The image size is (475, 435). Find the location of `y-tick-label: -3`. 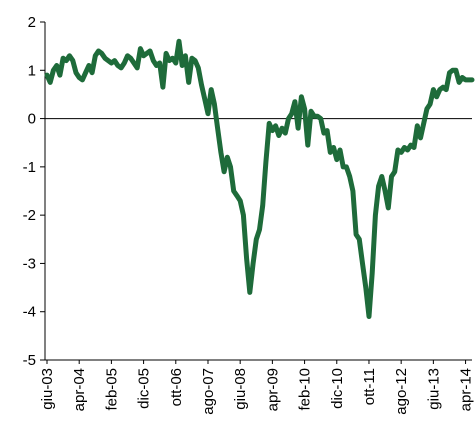

y-tick-label: -3 is located at coordinates (29, 263).